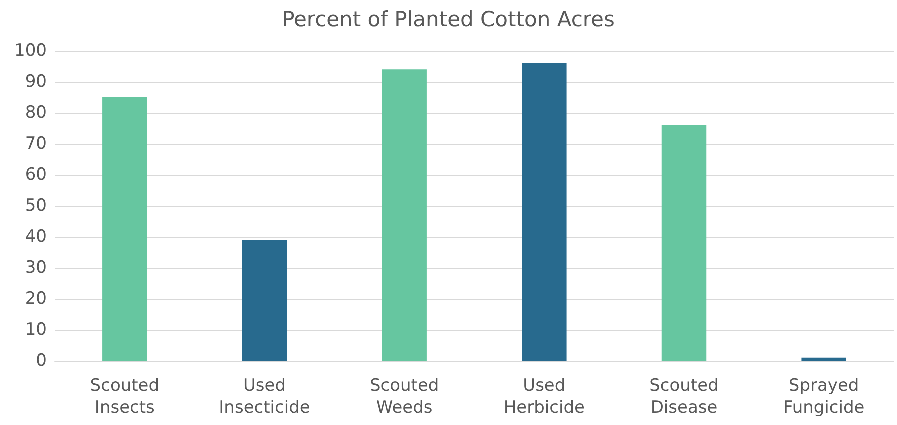 The height and width of the screenshot is (425, 897). What do you see at coordinates (36, 82) in the screenshot?
I see `y-tick-label: 90` at bounding box center [36, 82].